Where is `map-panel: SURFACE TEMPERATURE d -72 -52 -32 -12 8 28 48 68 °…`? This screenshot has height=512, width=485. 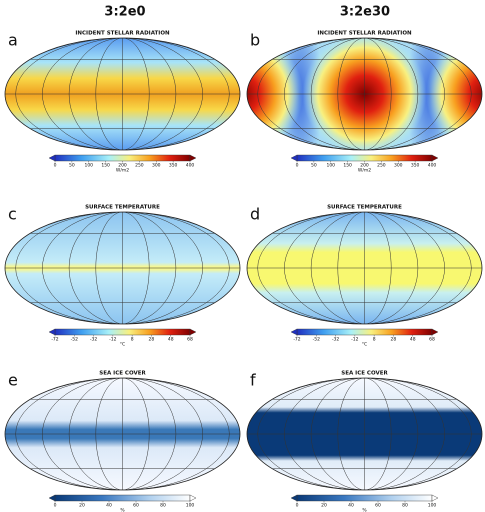
map-panel: SURFACE TEMPERATURE d -72 -52 -32 -12 8 28 48 68 °… is located at coordinates (364, 276).